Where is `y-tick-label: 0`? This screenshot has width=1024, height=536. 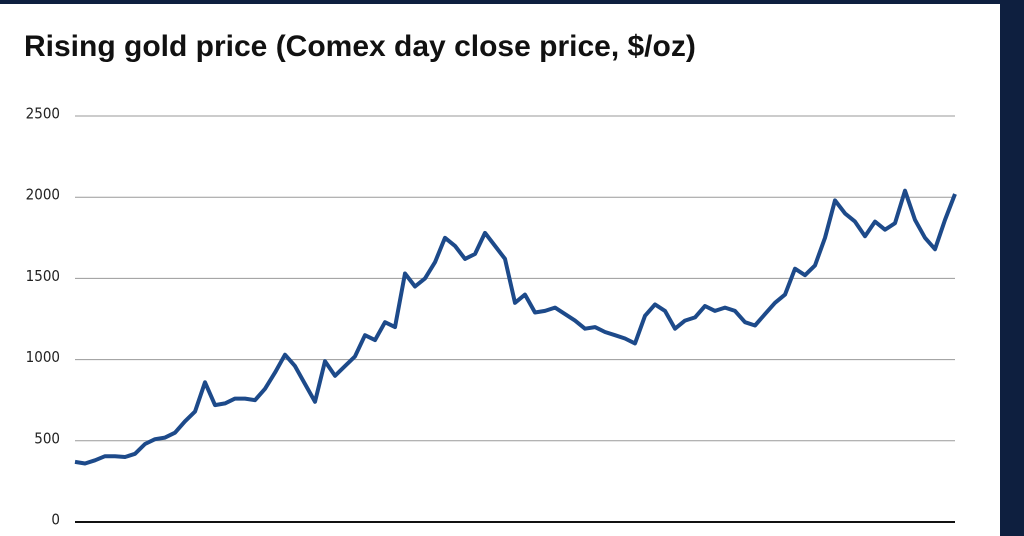
y-tick-label: 0 is located at coordinates (55, 520).